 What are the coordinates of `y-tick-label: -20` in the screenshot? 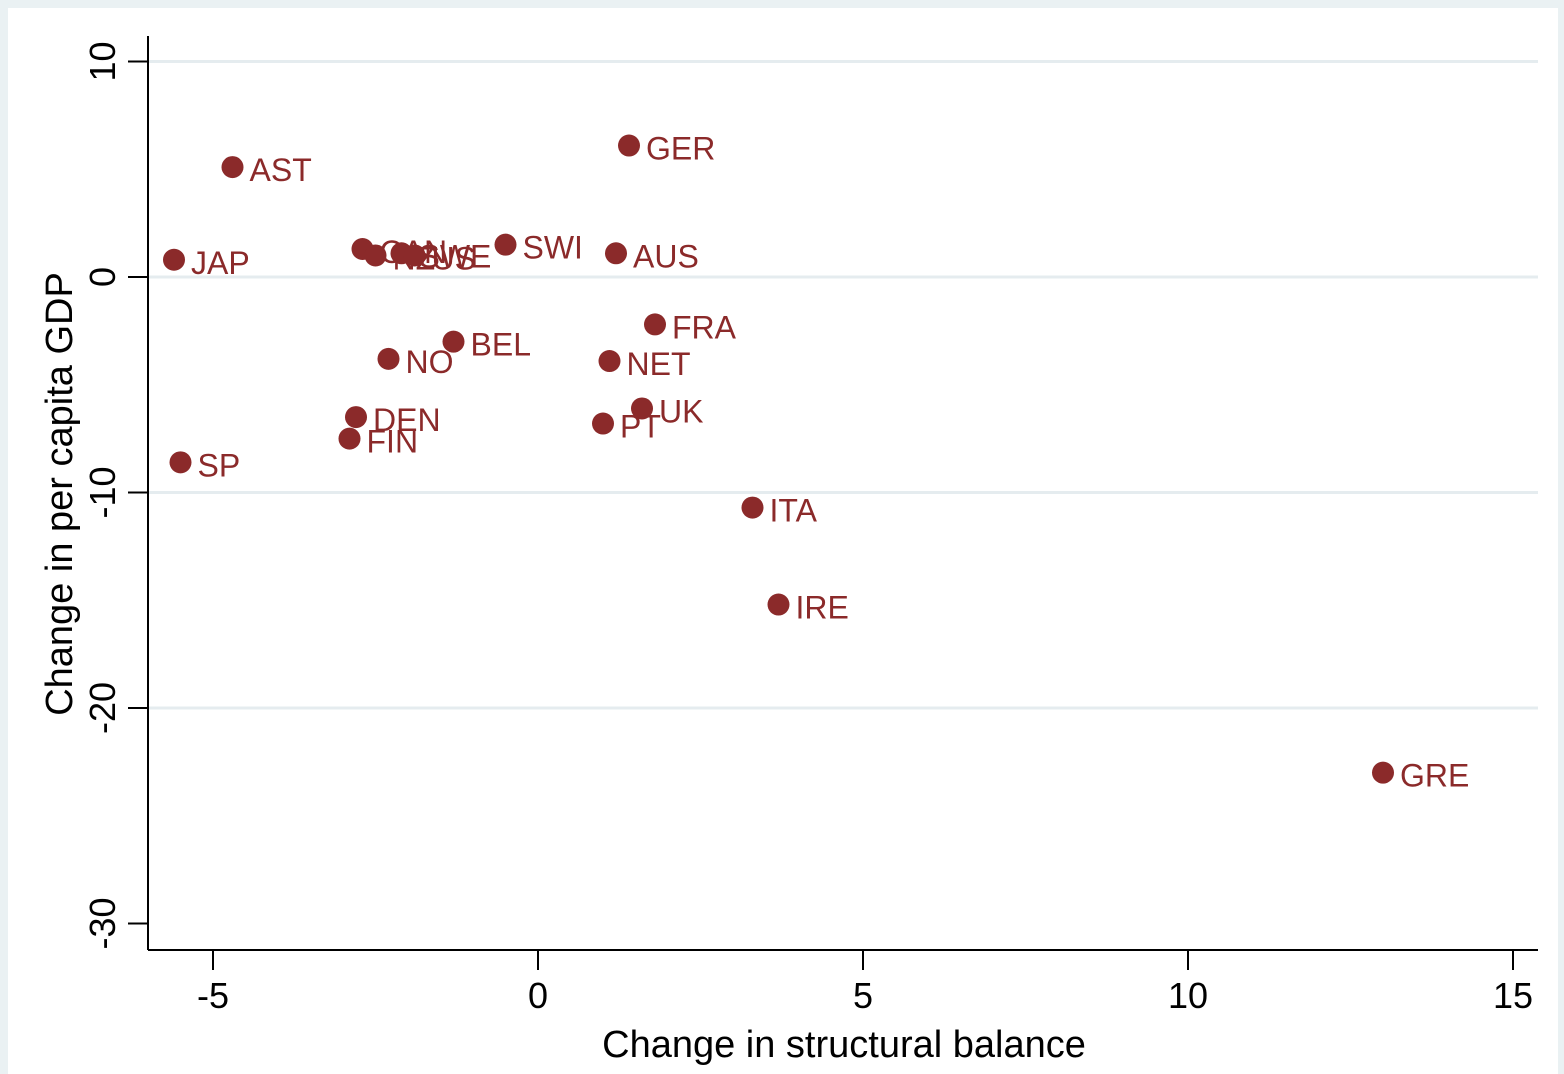 It's located at (102, 708).